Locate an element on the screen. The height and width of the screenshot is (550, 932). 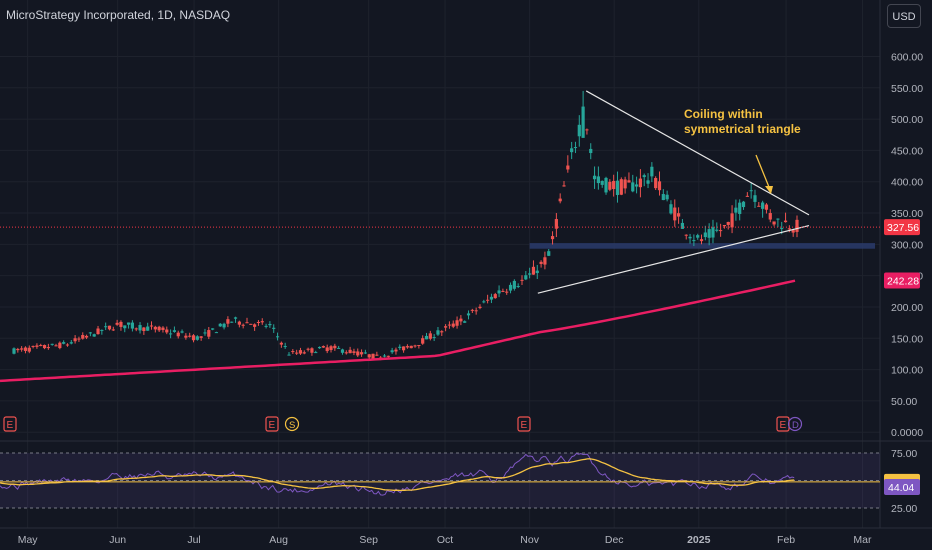
rsi-value-tag: 44.04 is located at coordinates (901, 488).